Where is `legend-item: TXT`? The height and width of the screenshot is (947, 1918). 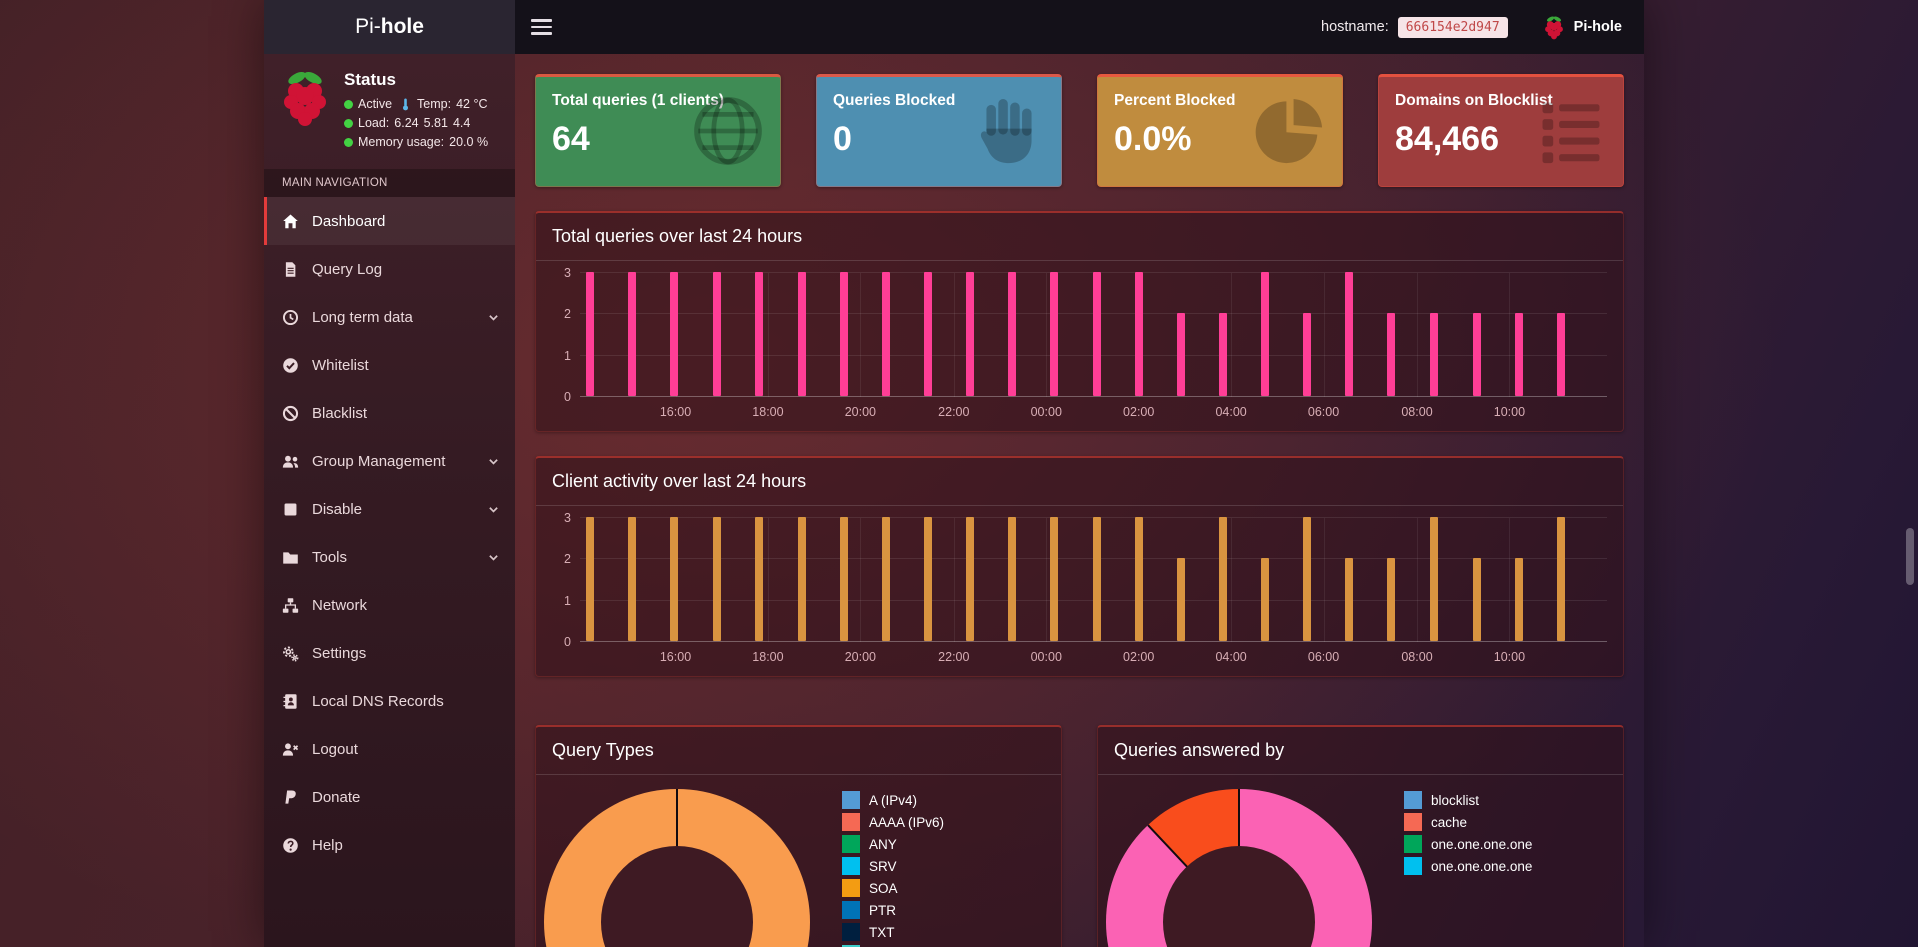
legend-item: TXT is located at coordinates (893, 932).